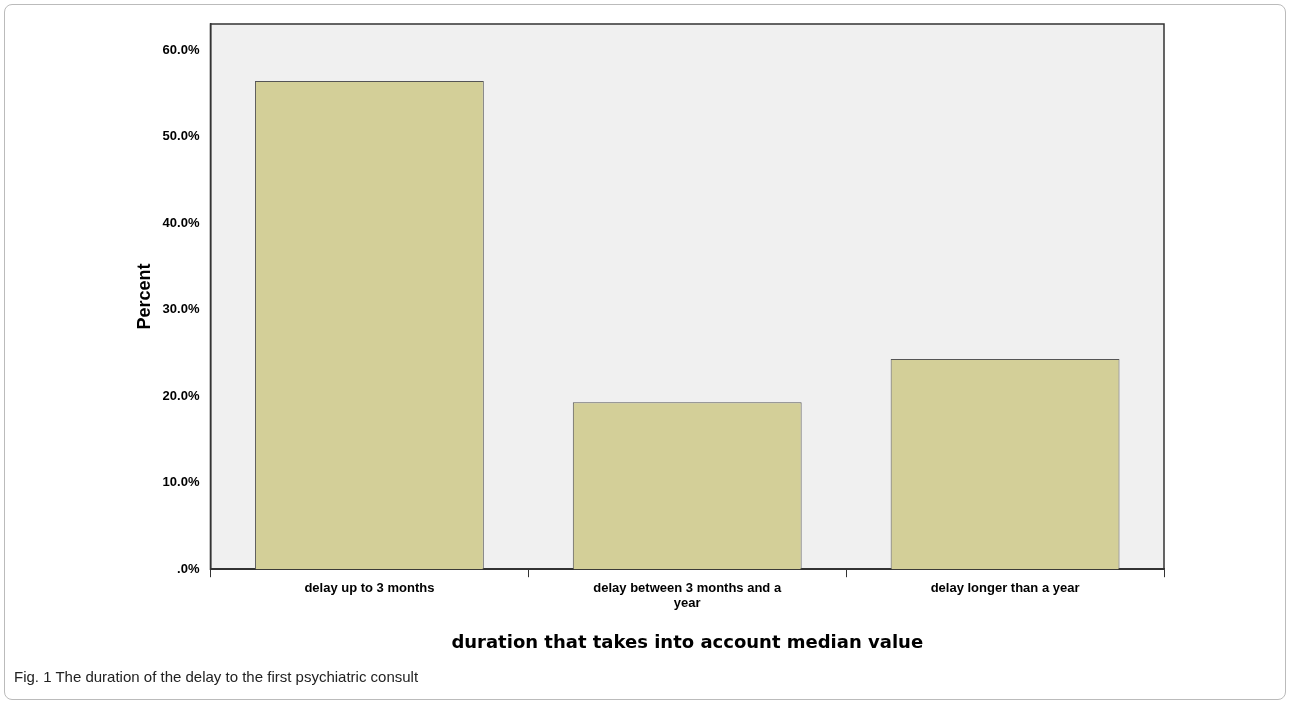  Describe the element at coordinates (687, 641) in the screenshot. I see `x-axis-title: duration that takes into account median value` at that location.